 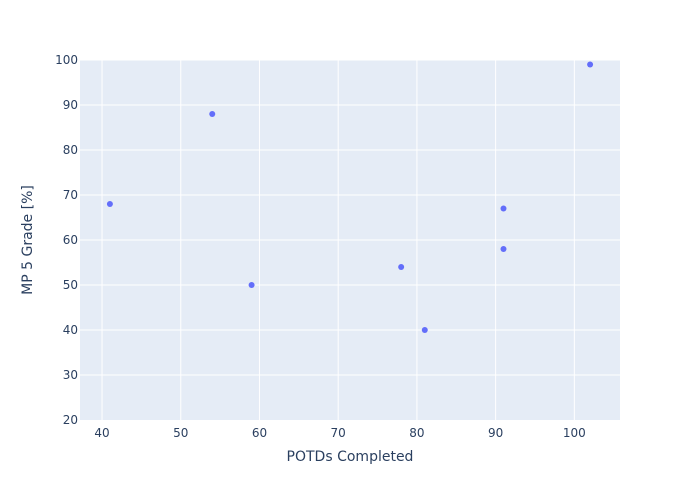 I want to click on x-tick-labels: 40 50 60 70 80 90 100, so click(x=339, y=433).